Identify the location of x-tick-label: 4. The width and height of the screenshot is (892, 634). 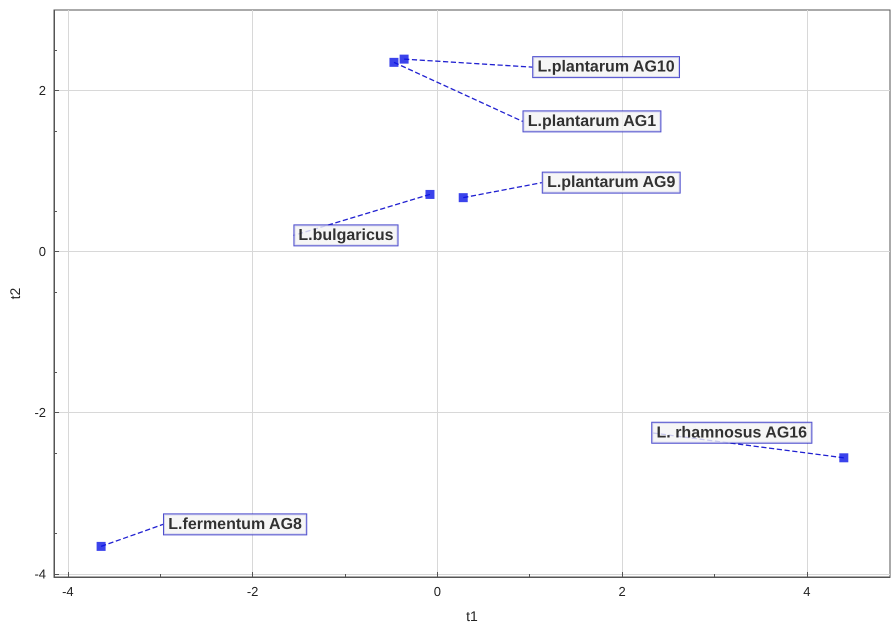
(806, 591).